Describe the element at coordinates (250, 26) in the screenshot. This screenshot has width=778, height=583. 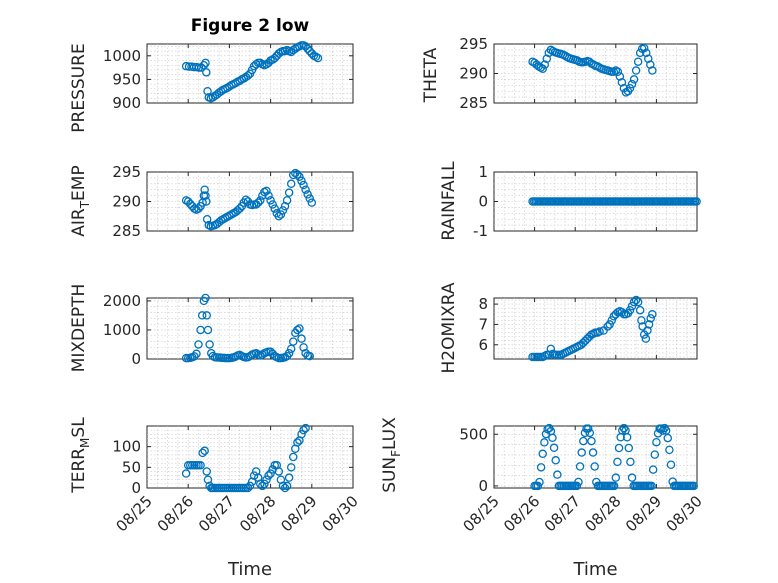
I see `figure-title: Figure 2 low` at that location.